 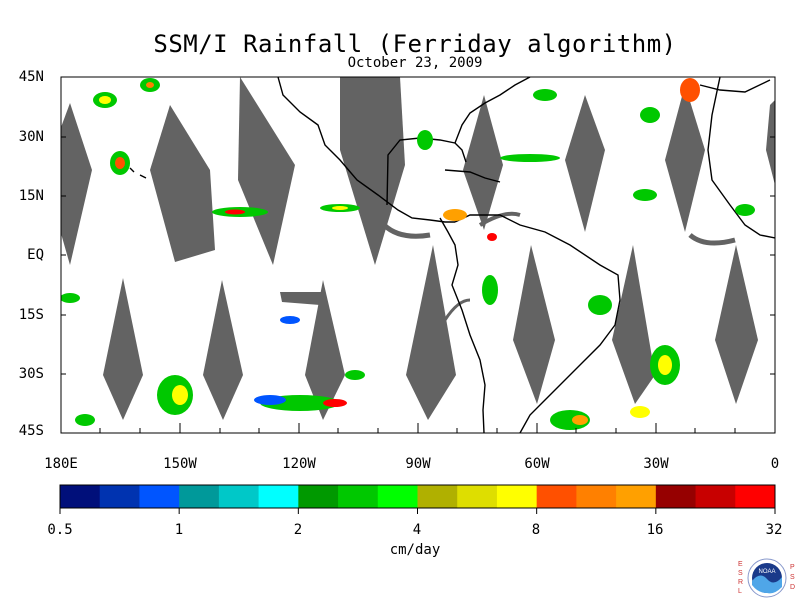 What do you see at coordinates (61, 464) in the screenshot?
I see `lon-label-180e: 180E` at bounding box center [61, 464].